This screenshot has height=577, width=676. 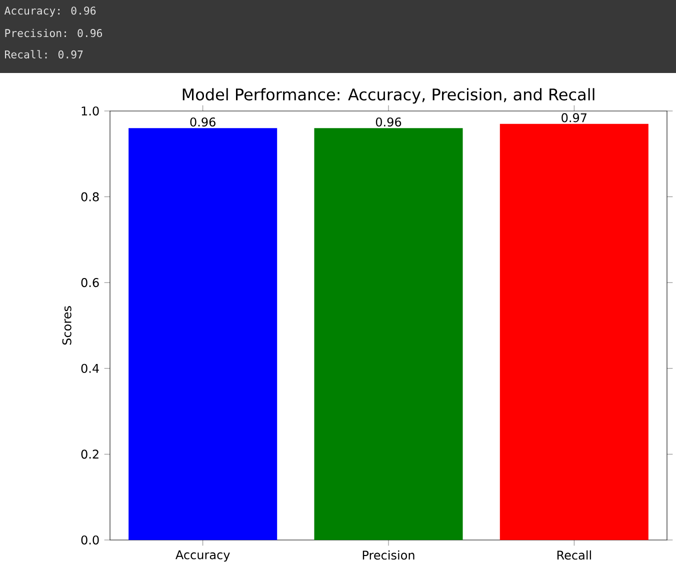 I want to click on y-tick-label: 0.8, so click(x=90, y=197).